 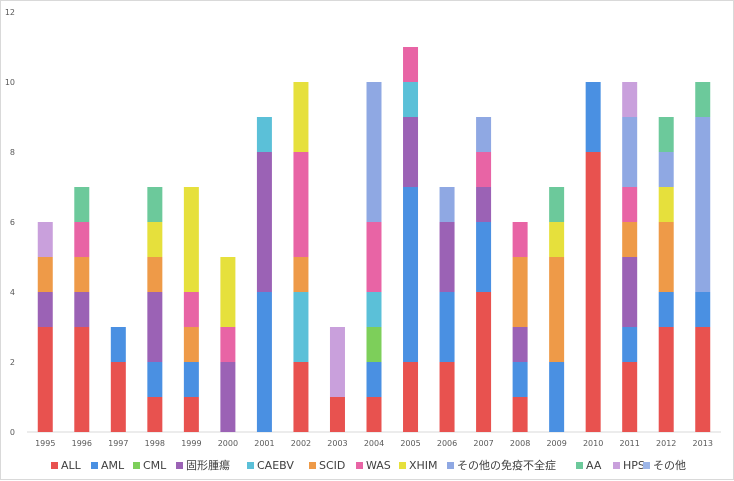 I want to click on y-tick-label: 10, so click(x=10, y=82).